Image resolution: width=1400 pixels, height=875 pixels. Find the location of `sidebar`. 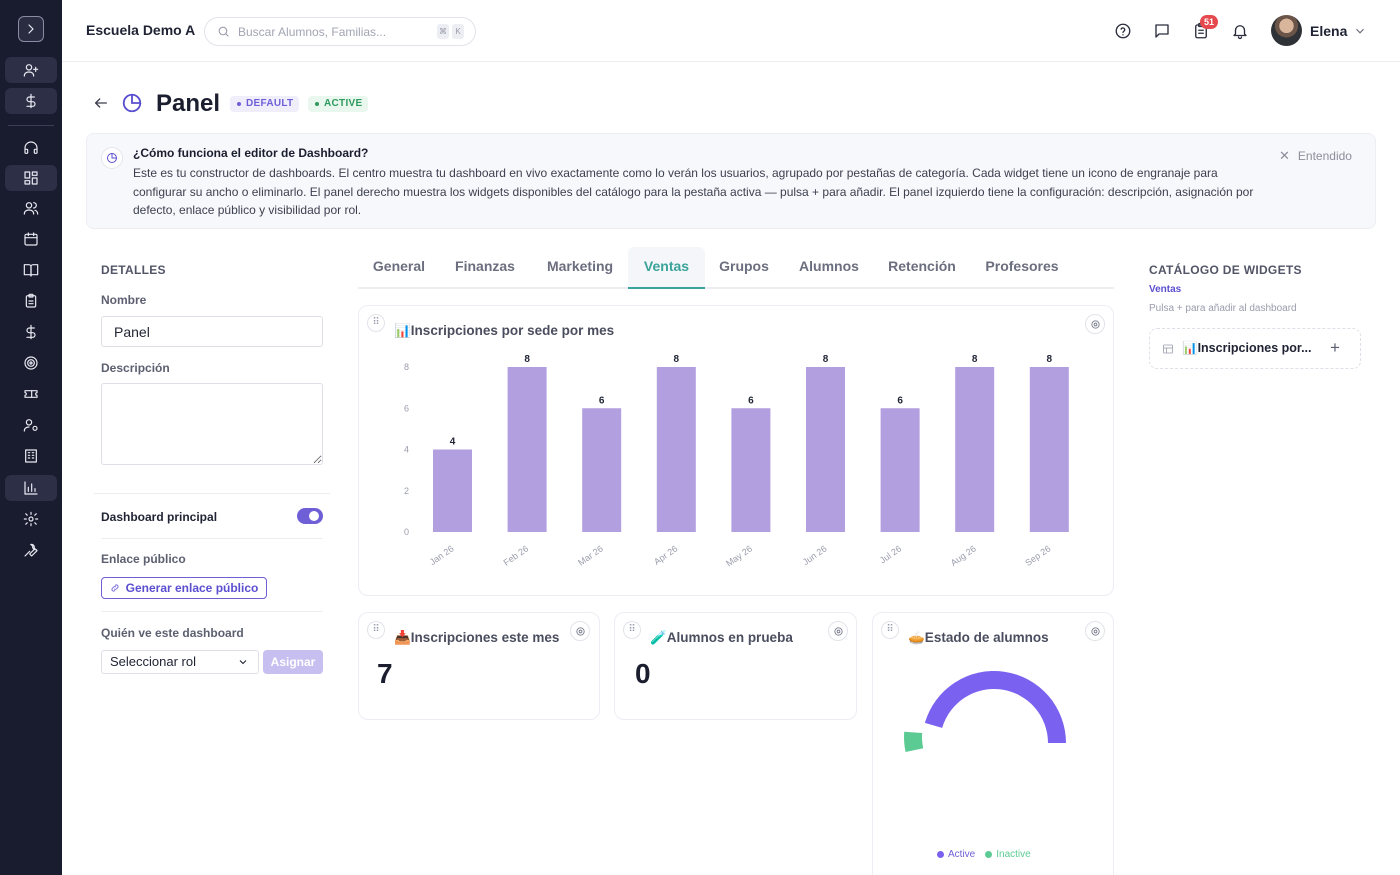

sidebar is located at coordinates (31, 437).